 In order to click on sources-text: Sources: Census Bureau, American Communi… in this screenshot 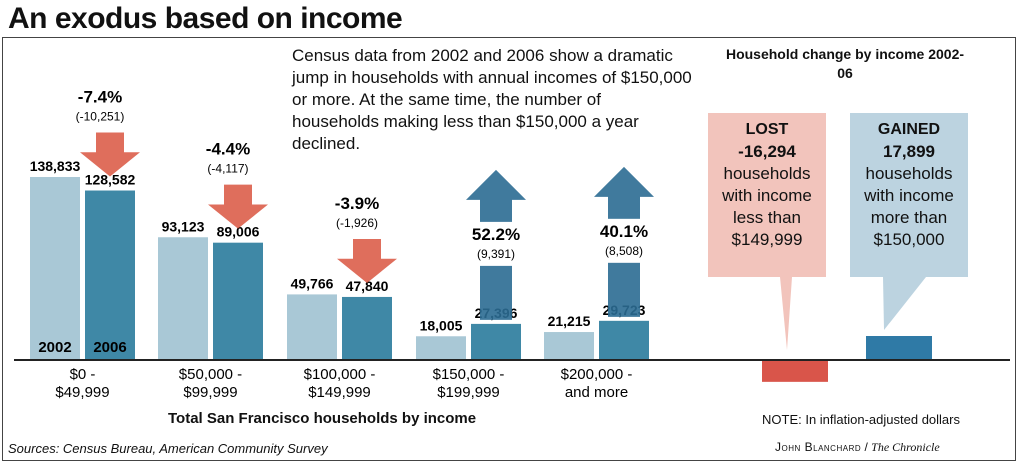, I will do `click(168, 448)`.